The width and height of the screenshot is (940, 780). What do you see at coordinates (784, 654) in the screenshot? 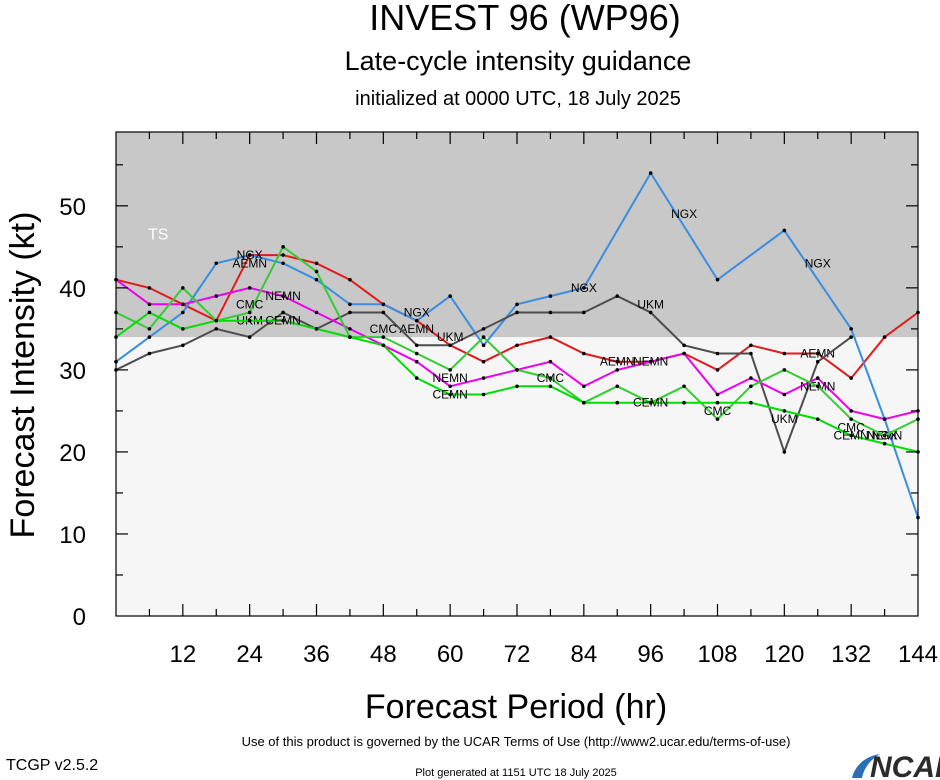
I see `x-tick-label: 120` at bounding box center [784, 654].